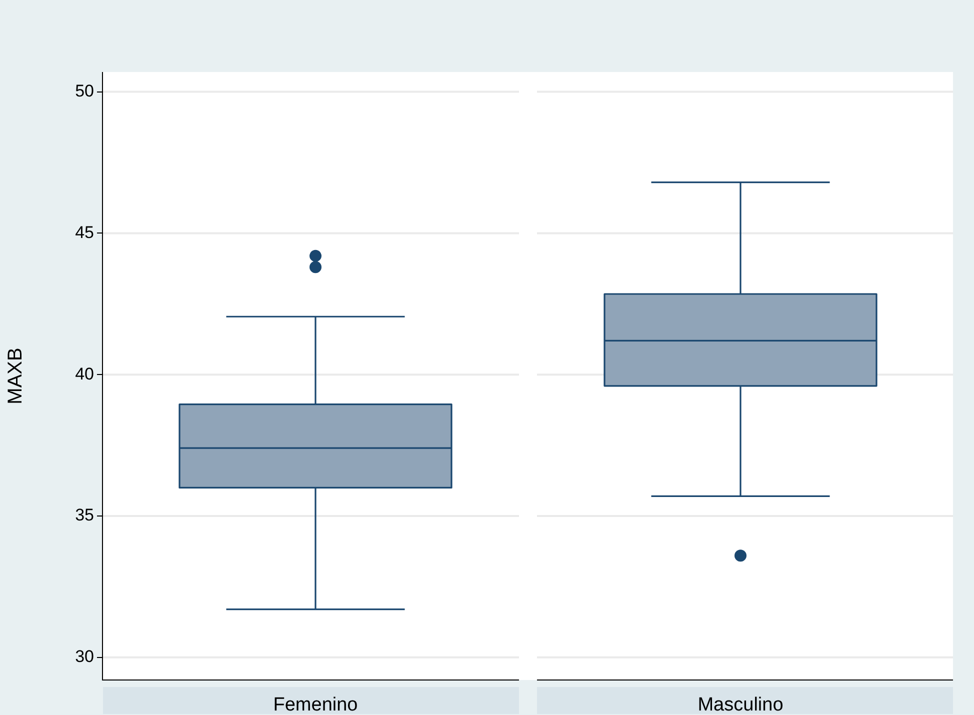 Image resolution: width=974 pixels, height=715 pixels. What do you see at coordinates (84, 656) in the screenshot?
I see `y-tick-label: 30` at bounding box center [84, 656].